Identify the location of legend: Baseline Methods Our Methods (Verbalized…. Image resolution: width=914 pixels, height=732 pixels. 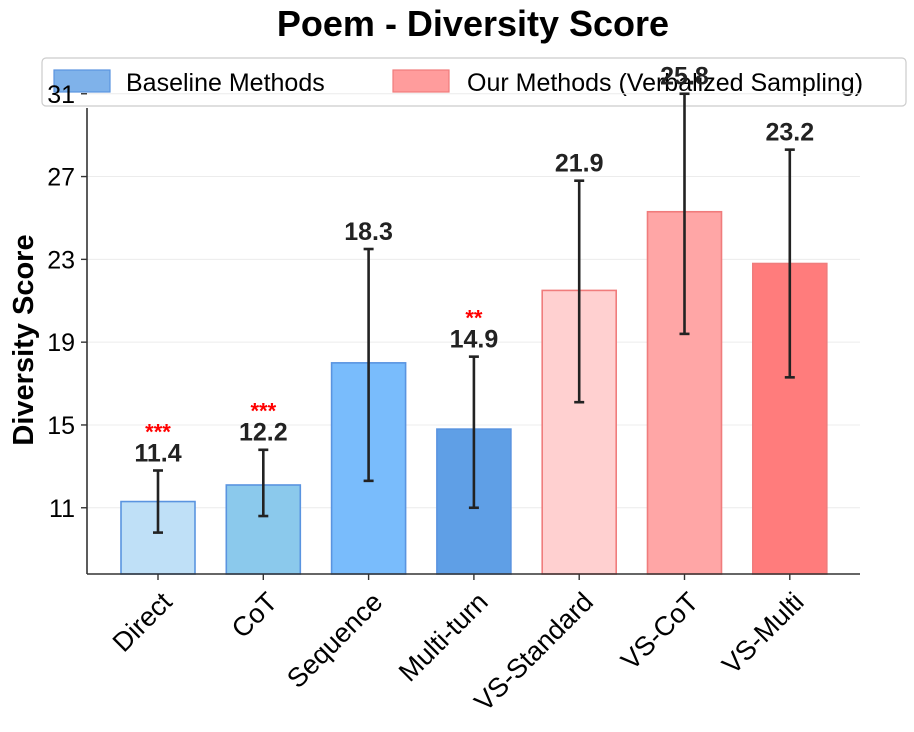
(474, 82).